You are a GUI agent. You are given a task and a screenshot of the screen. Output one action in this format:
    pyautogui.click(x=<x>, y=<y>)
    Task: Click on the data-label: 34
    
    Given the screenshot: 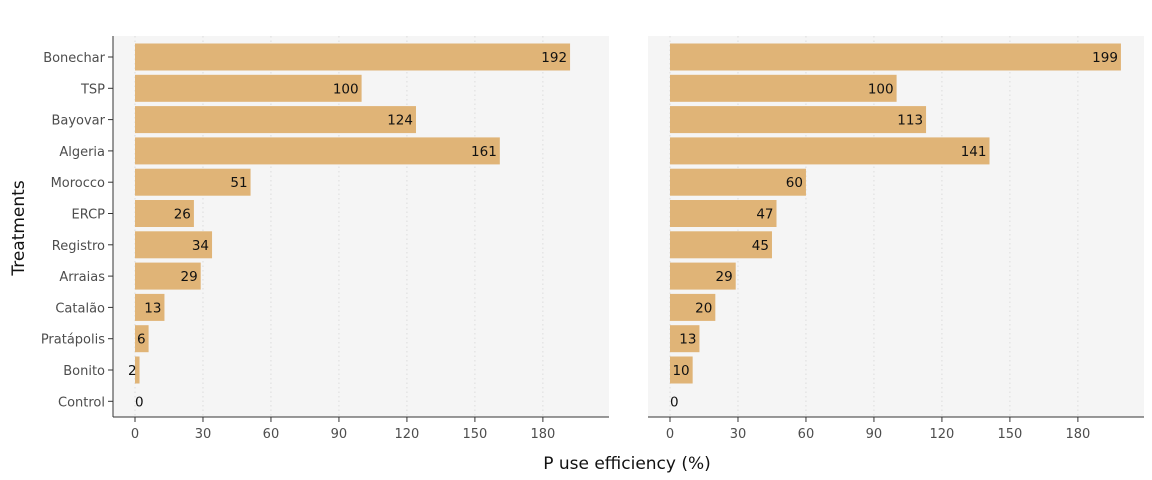 What is the action you would take?
    pyautogui.click(x=200, y=246)
    